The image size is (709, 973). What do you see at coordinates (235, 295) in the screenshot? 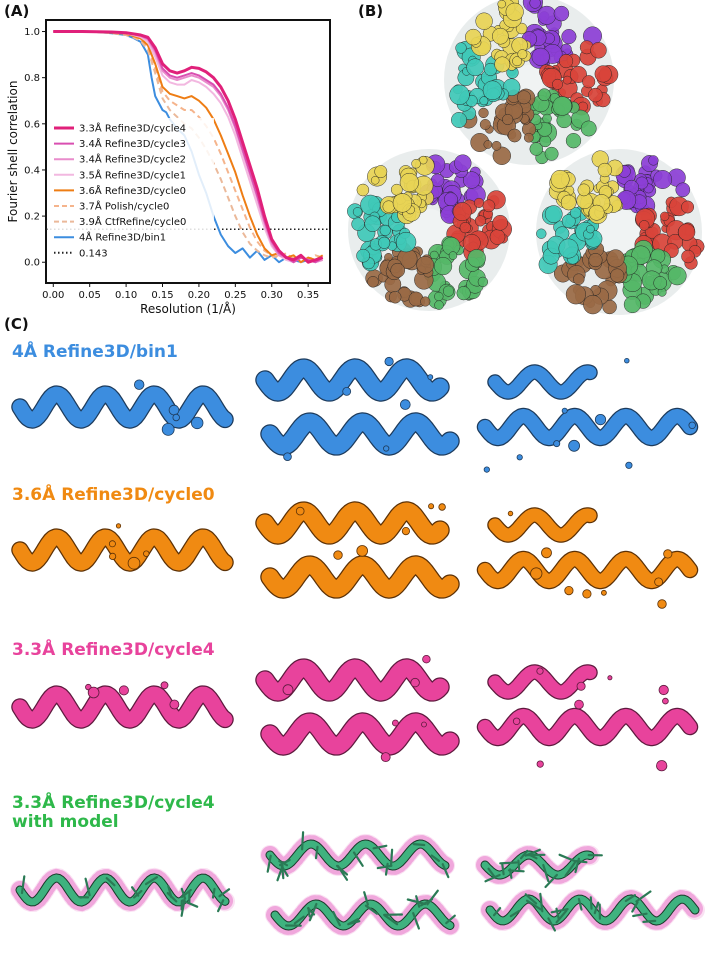
I see `x-tick-label: 0.25` at bounding box center [235, 295].